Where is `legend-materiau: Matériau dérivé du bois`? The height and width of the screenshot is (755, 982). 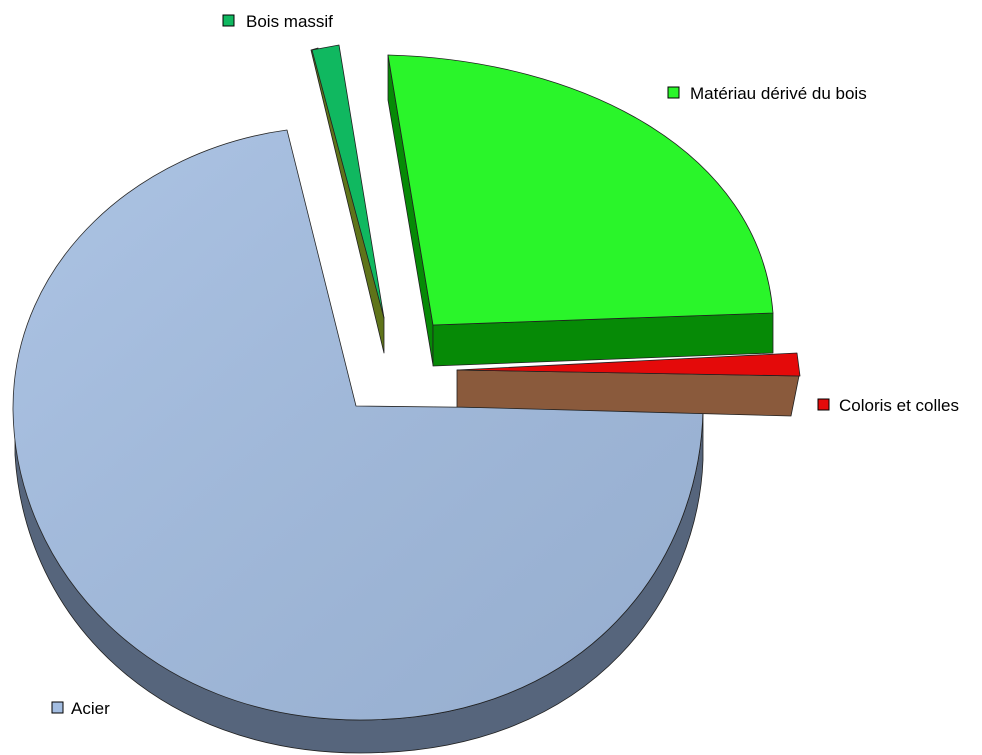 legend-materiau: Matériau dérivé du bois is located at coordinates (767, 93).